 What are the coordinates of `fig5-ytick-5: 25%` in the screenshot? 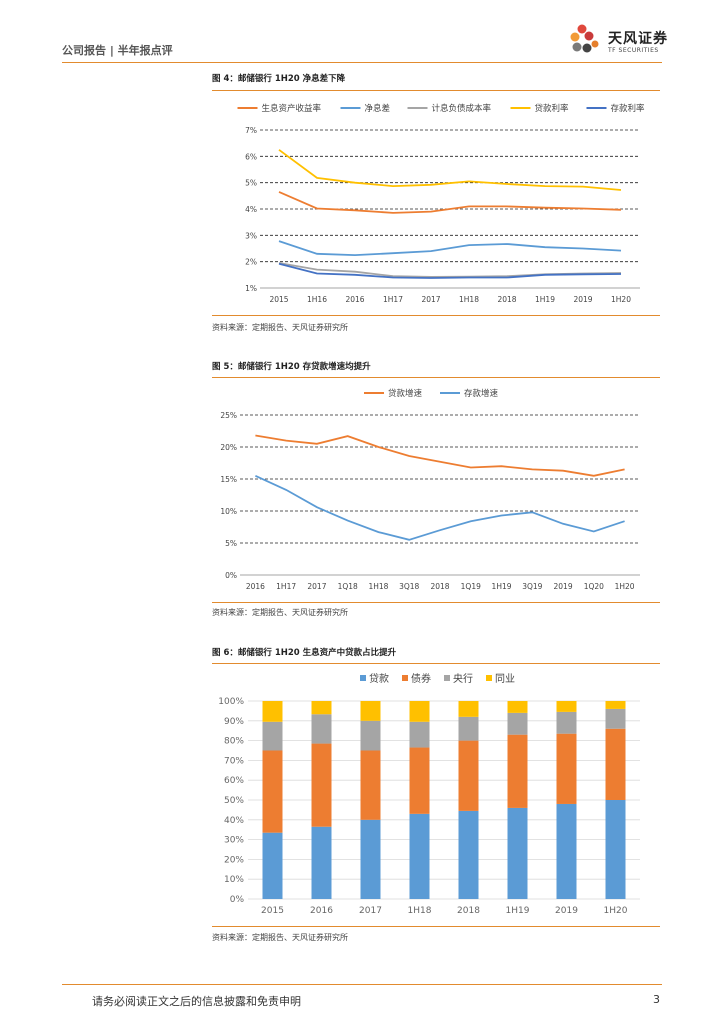 It's located at (228, 415).